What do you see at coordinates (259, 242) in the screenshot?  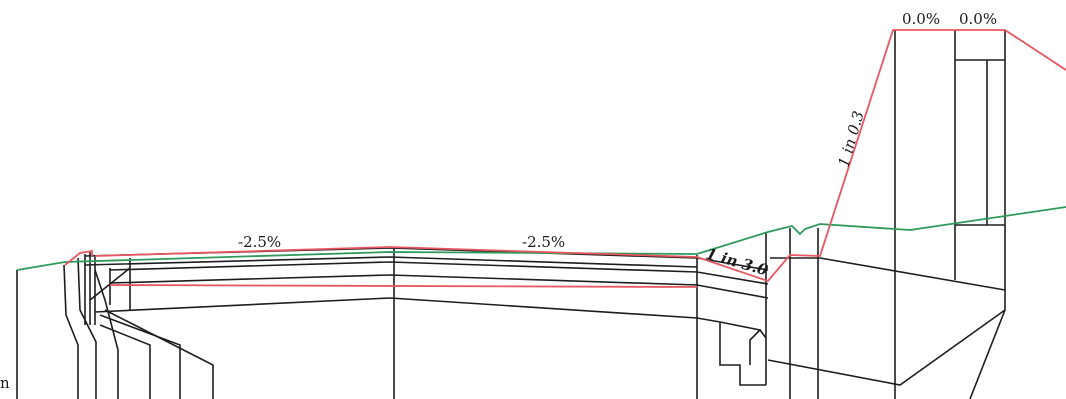 I see `slope-label-left: -2.5%` at bounding box center [259, 242].